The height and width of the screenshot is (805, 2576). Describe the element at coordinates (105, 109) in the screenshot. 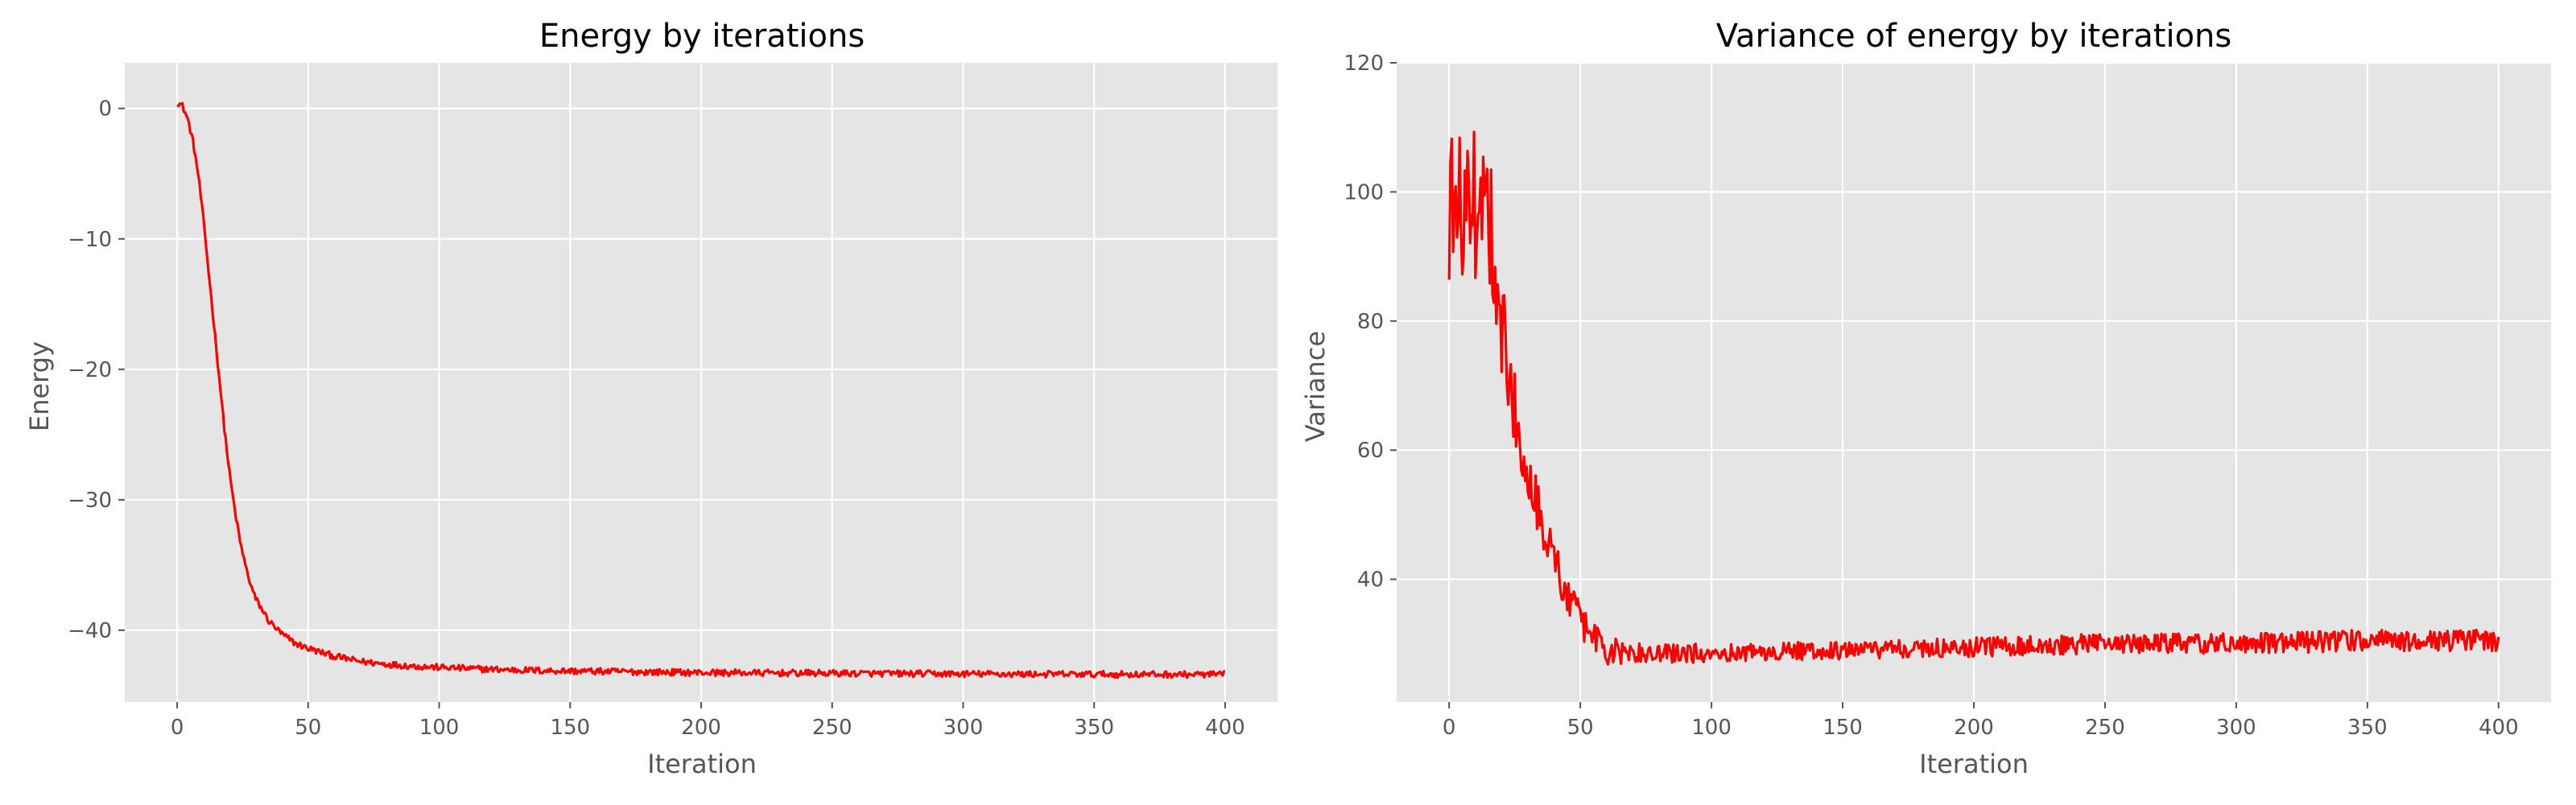

I see `y-tick-label: 0` at that location.